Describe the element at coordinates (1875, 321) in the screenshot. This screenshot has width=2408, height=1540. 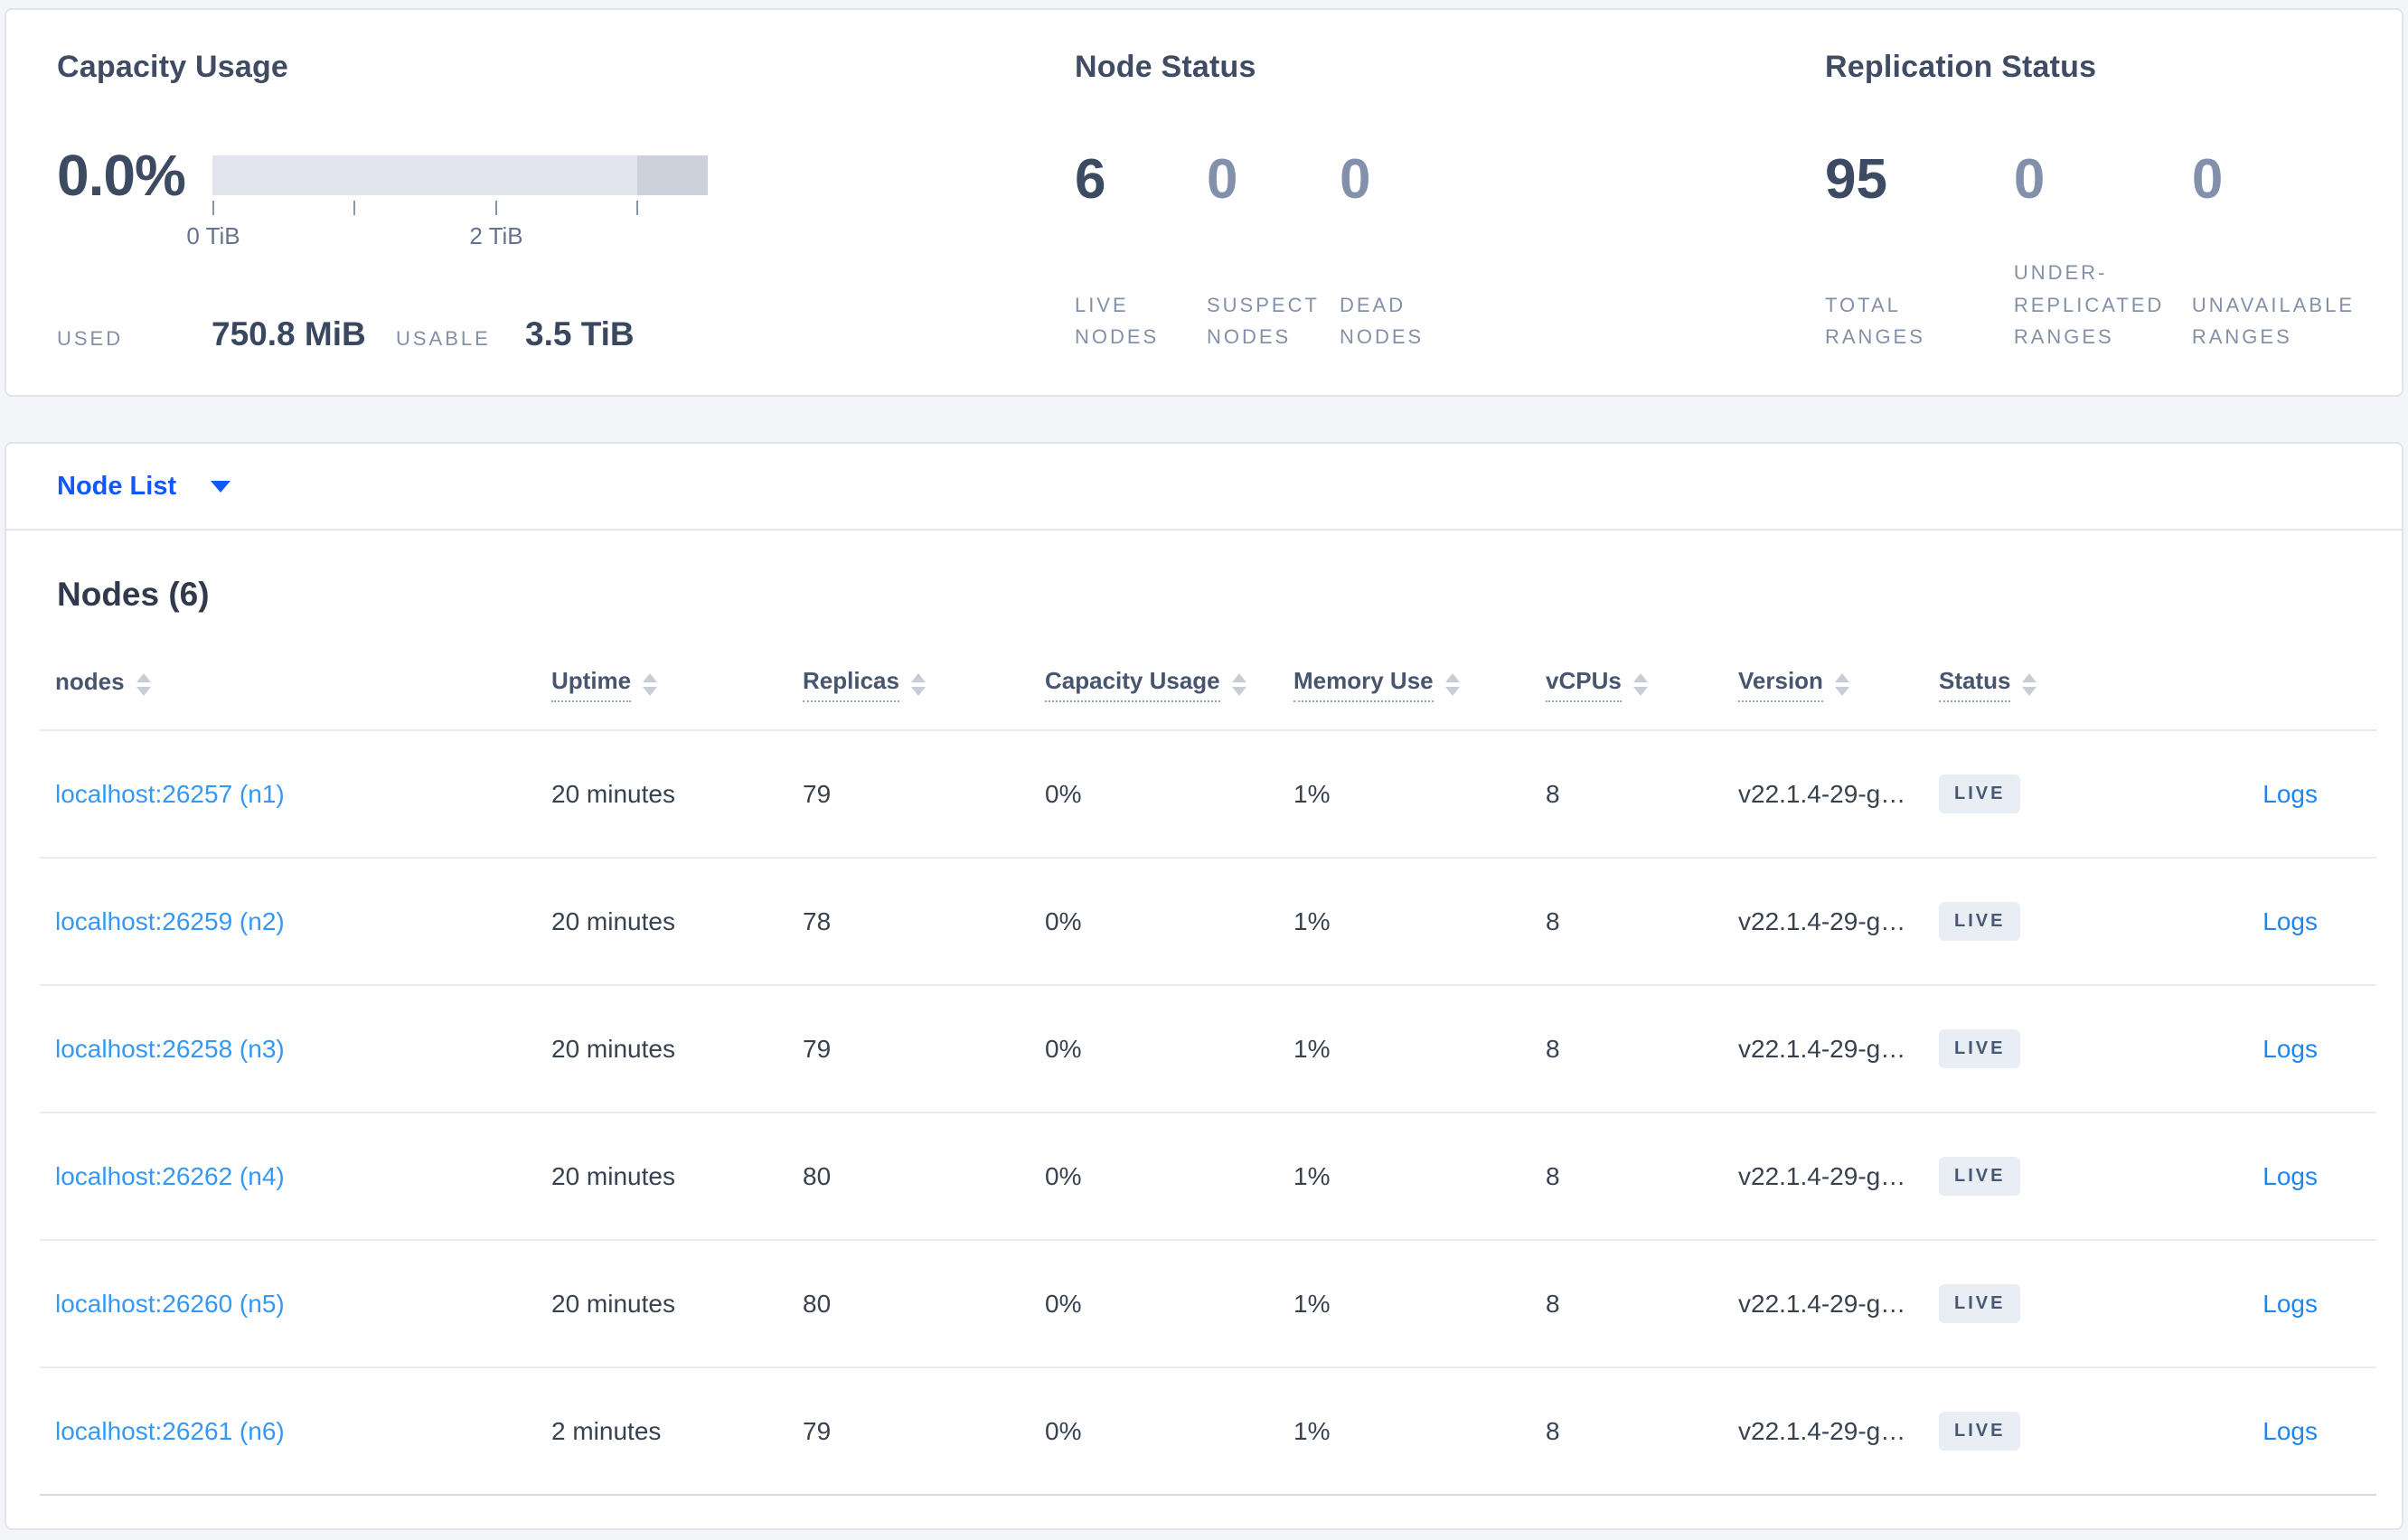
I see `total-ranges-label: TOTAL RANGES` at that location.